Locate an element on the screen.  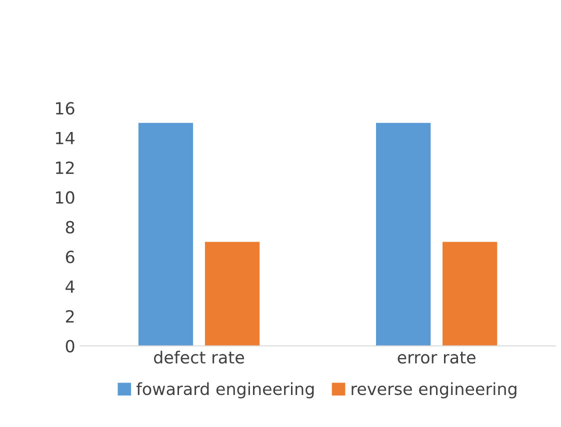
y-tick-label: 14 is located at coordinates (65, 138).